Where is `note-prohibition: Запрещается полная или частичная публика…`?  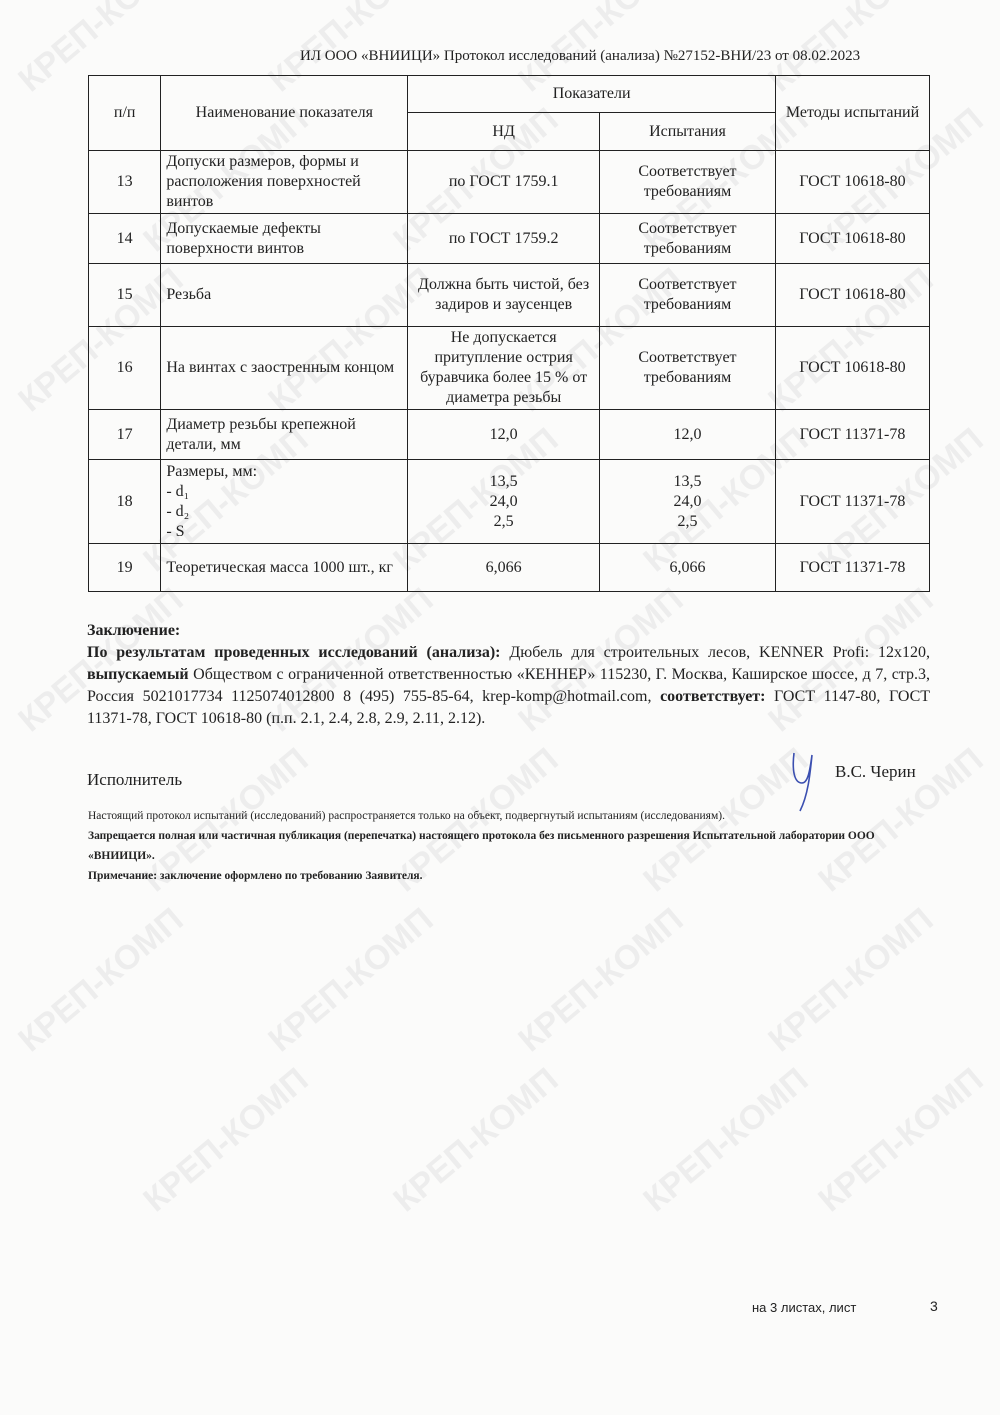 note-prohibition: Запрещается полная или частичная публика… is located at coordinates (481, 846).